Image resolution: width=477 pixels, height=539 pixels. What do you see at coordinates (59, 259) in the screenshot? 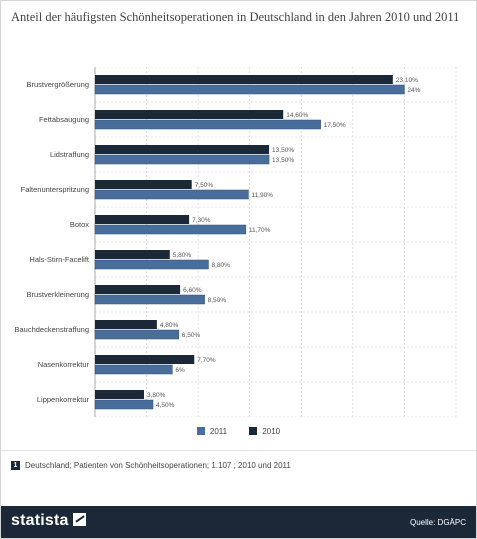
I see `category-label: Hals-Stirn-Facelift` at bounding box center [59, 259].